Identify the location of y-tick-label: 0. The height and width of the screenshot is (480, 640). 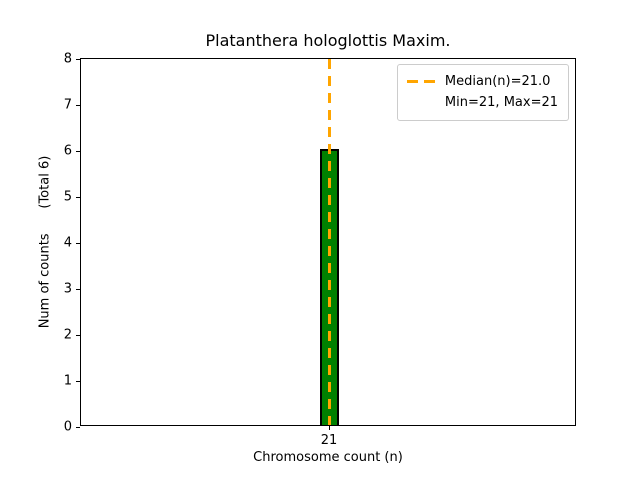
(67, 427).